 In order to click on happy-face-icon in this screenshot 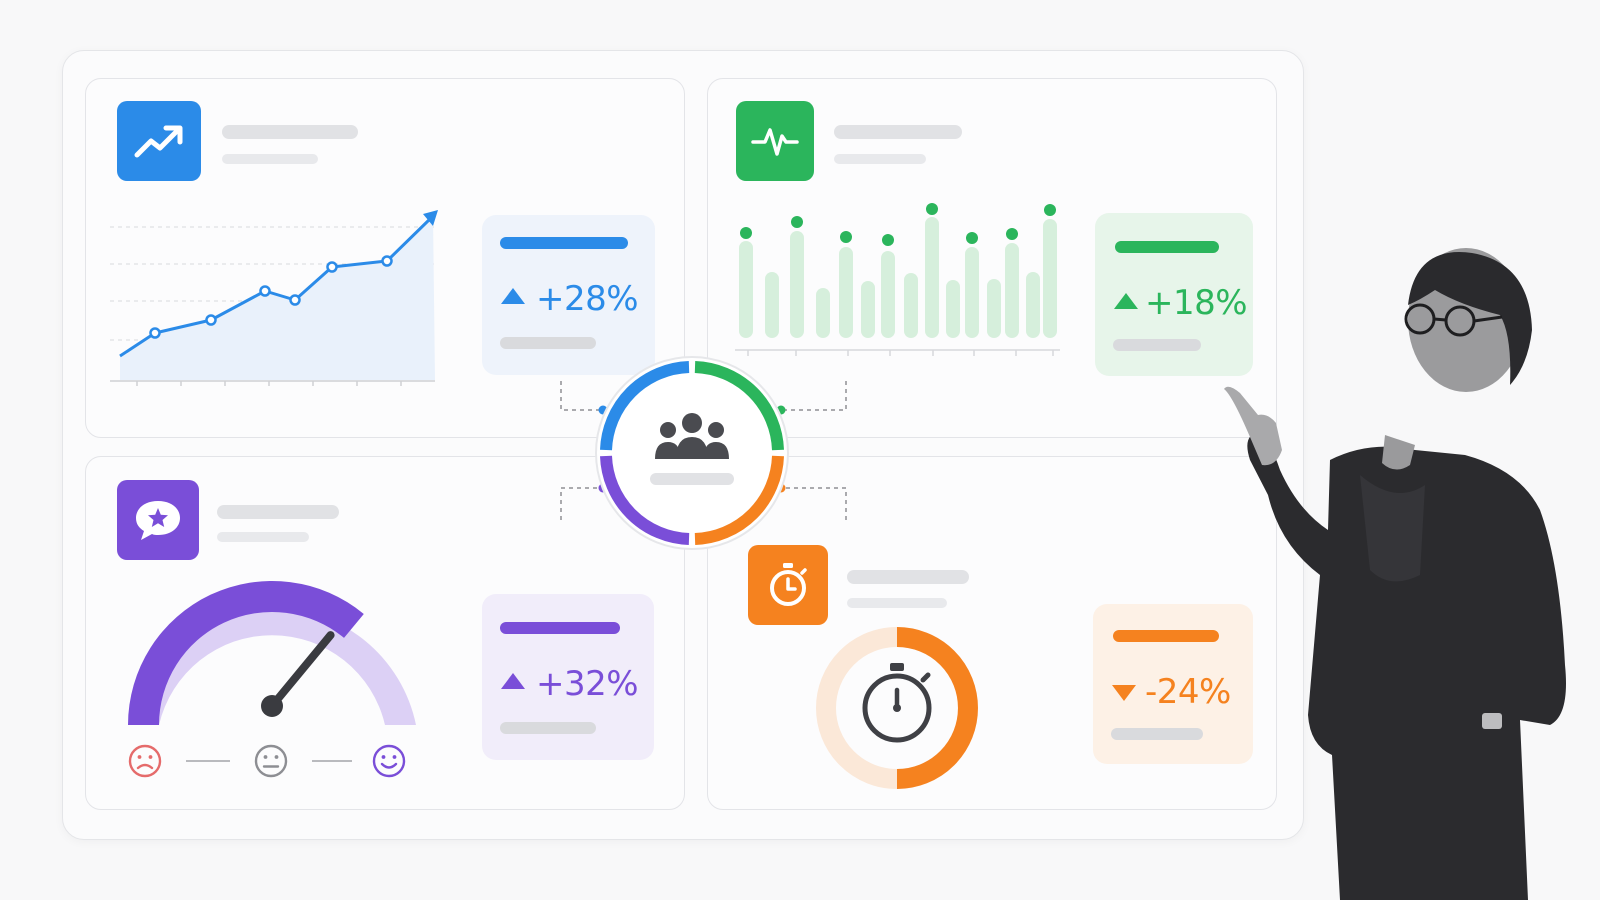, I will do `click(389, 761)`.